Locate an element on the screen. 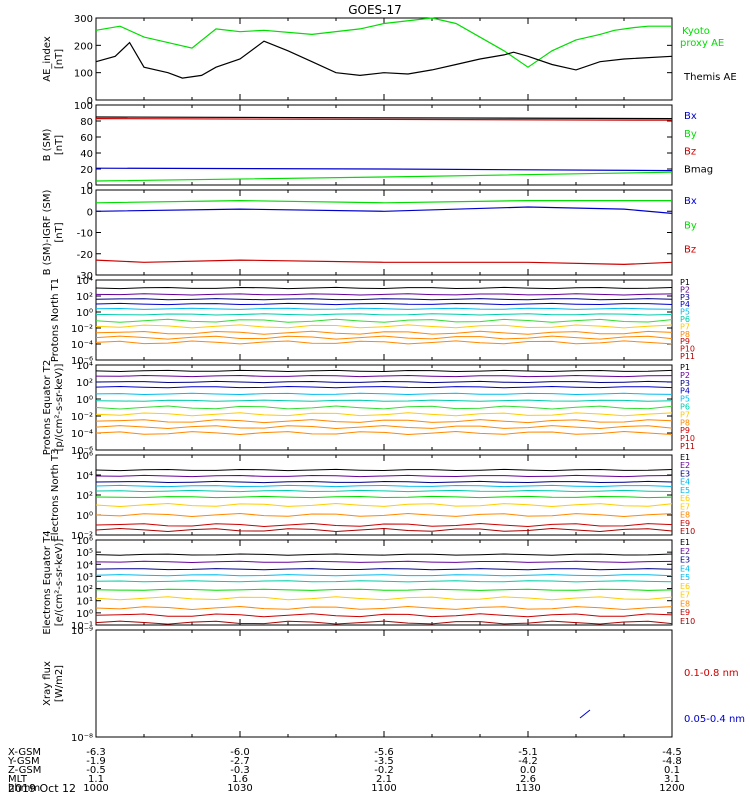 The image size is (750, 800). series-line-bmag is located at coordinates (384, 118).